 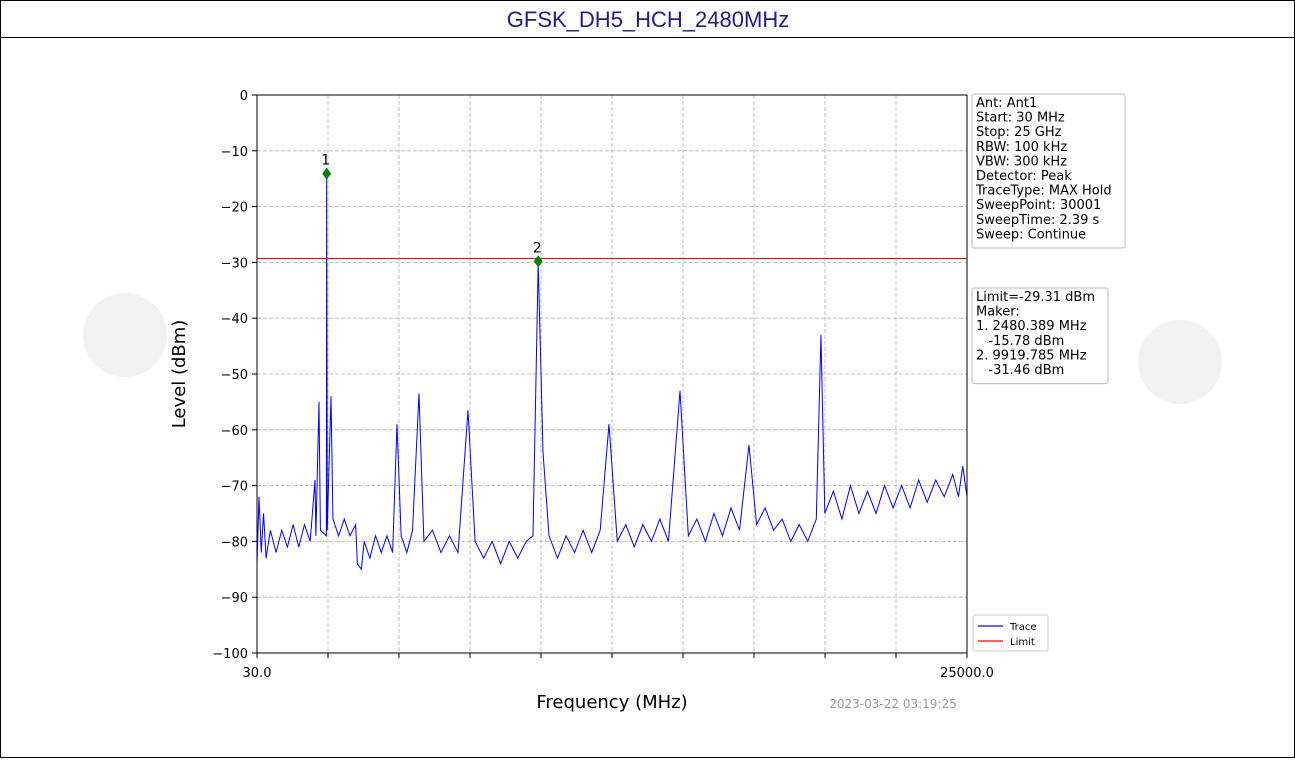 What do you see at coordinates (1031, 326) in the screenshot?
I see `info-line: 1. 2480.389 MHz` at bounding box center [1031, 326].